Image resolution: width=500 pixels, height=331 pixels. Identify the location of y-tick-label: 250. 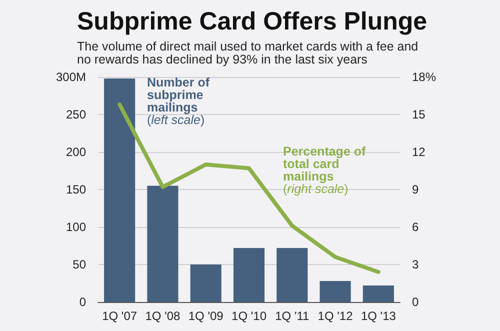
(76, 115).